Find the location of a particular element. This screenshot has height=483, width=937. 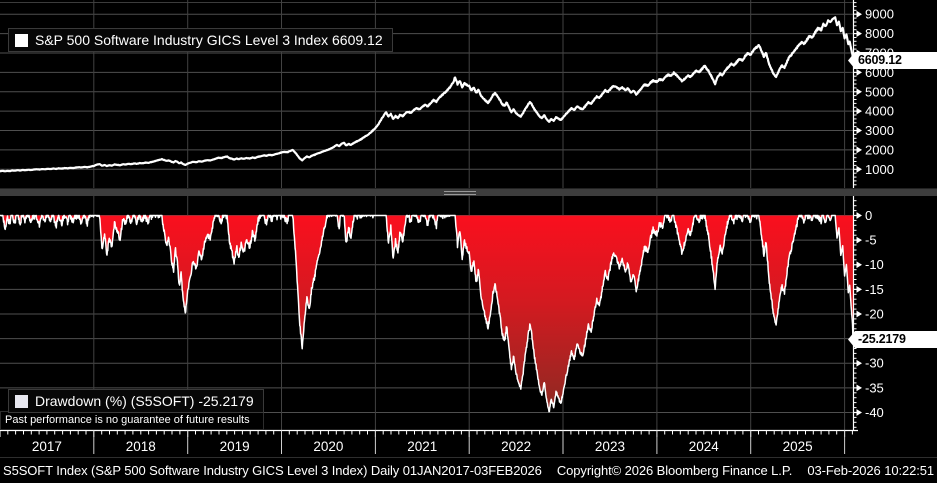

y-axis-tick-label: 3000 is located at coordinates (879, 130).